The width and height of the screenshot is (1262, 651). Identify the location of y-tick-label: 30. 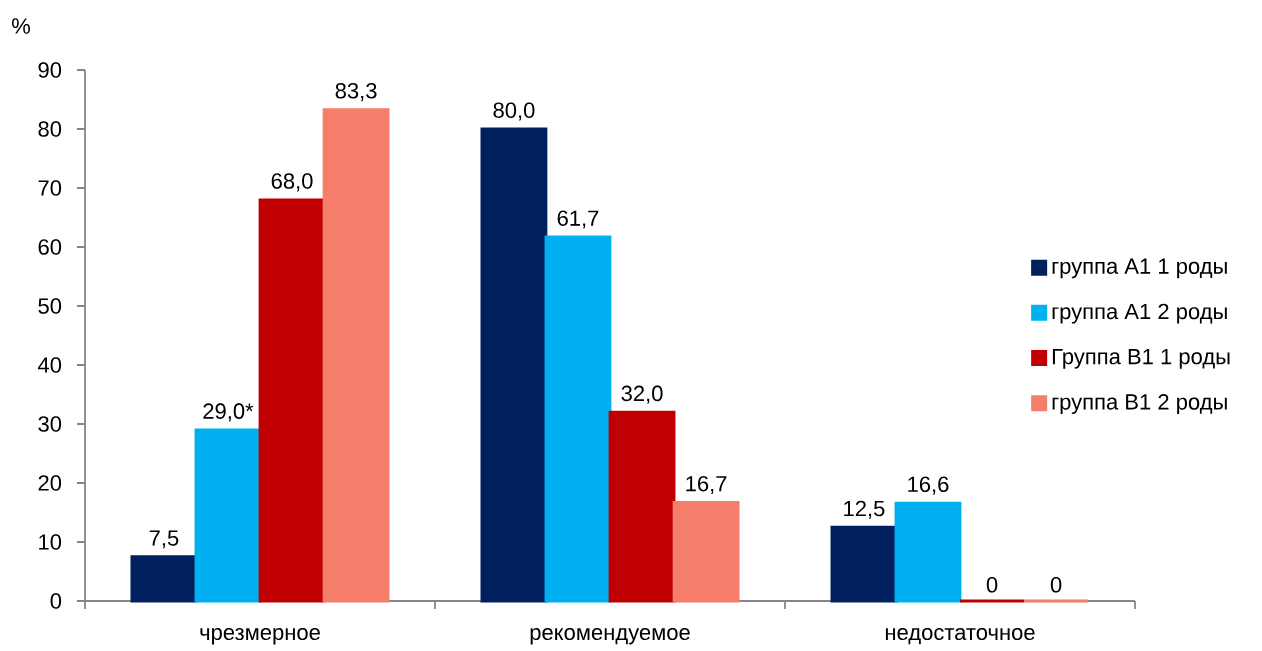
(50, 424).